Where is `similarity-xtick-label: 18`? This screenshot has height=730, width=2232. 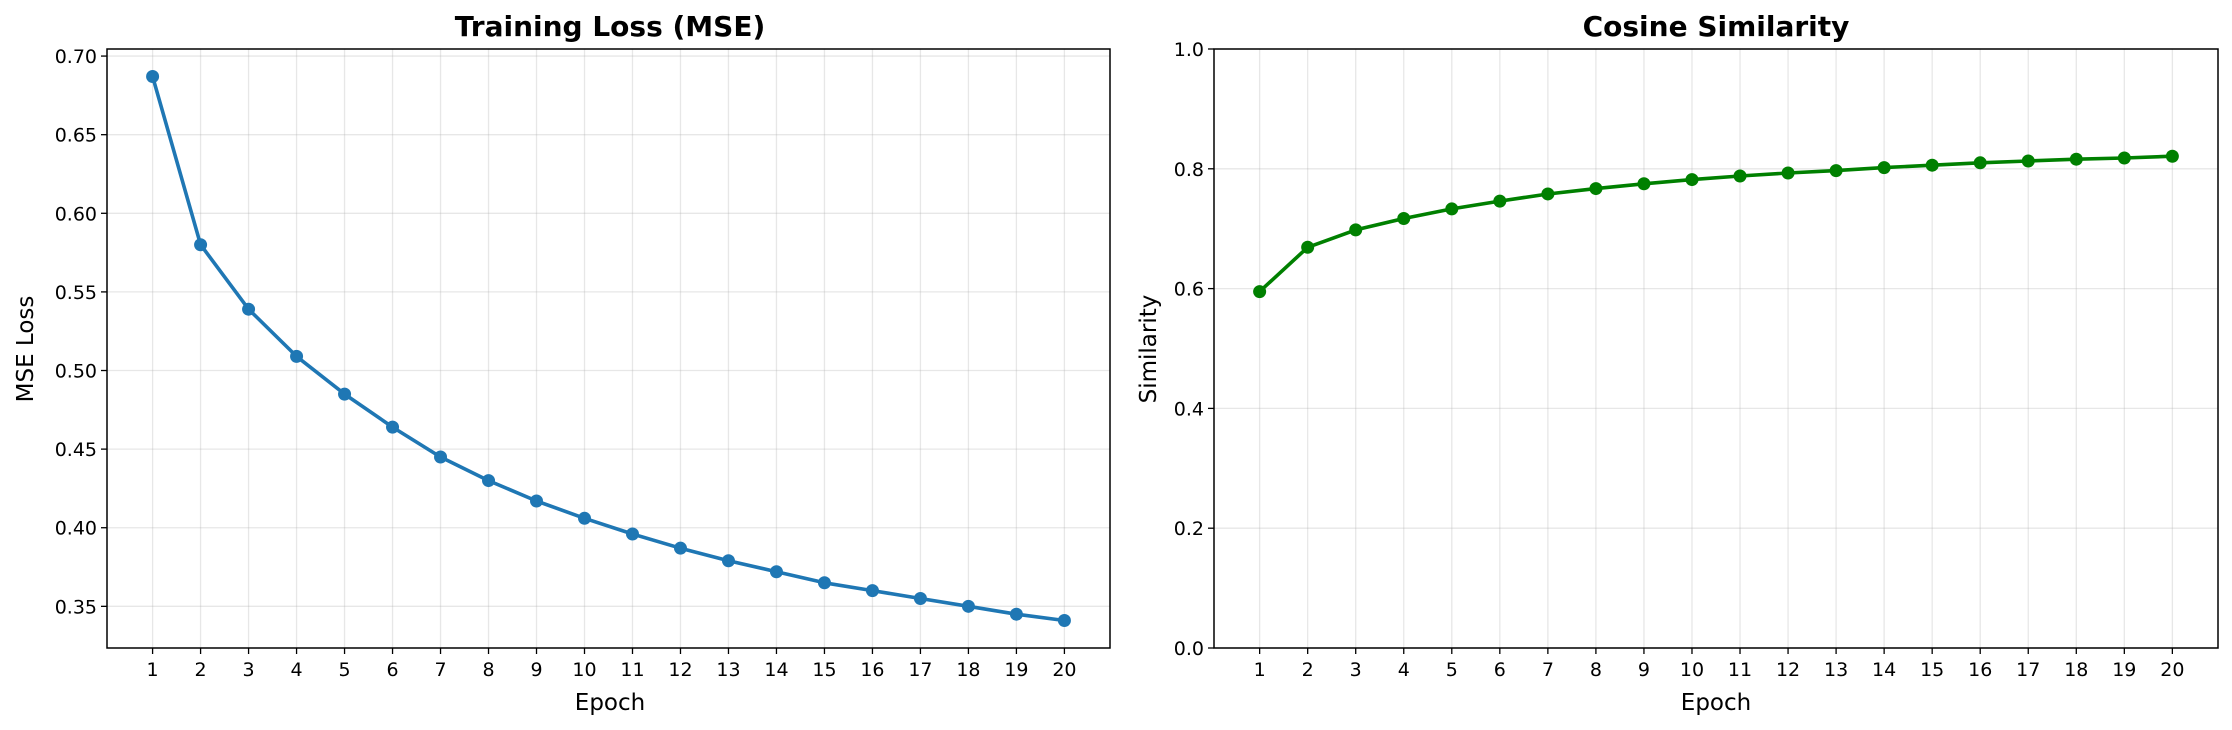
similarity-xtick-label: 18 is located at coordinates (2076, 670).